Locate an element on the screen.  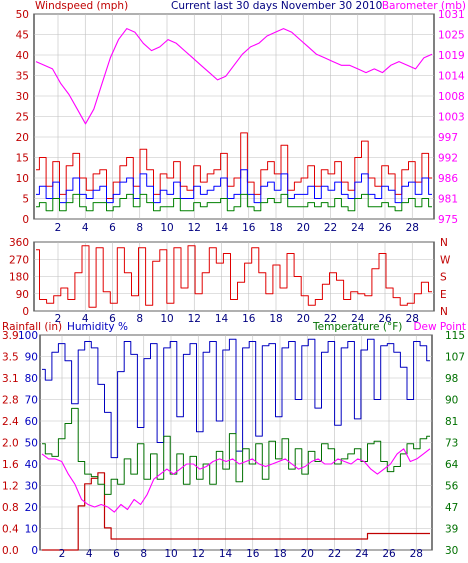
dewpoint-label: Dew Point is located at coordinates (439, 327).